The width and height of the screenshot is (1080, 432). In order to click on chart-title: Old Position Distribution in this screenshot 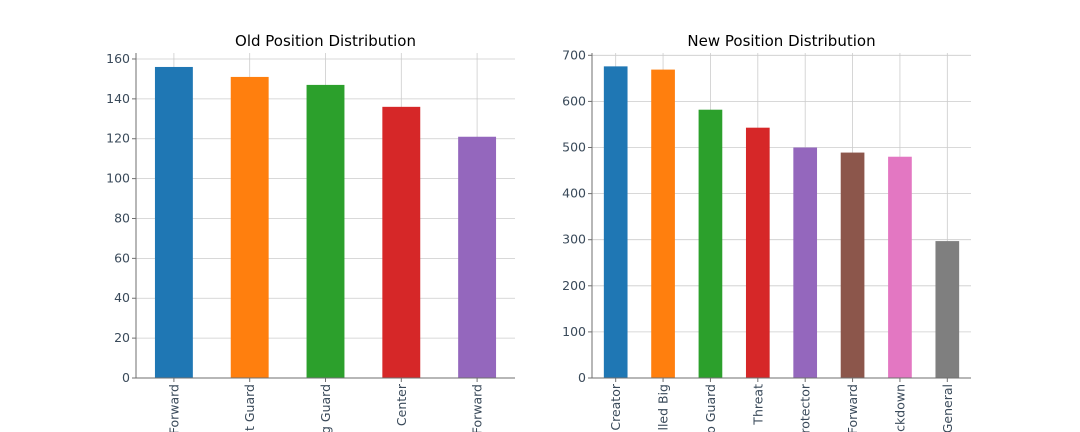, I will do `click(325, 41)`.